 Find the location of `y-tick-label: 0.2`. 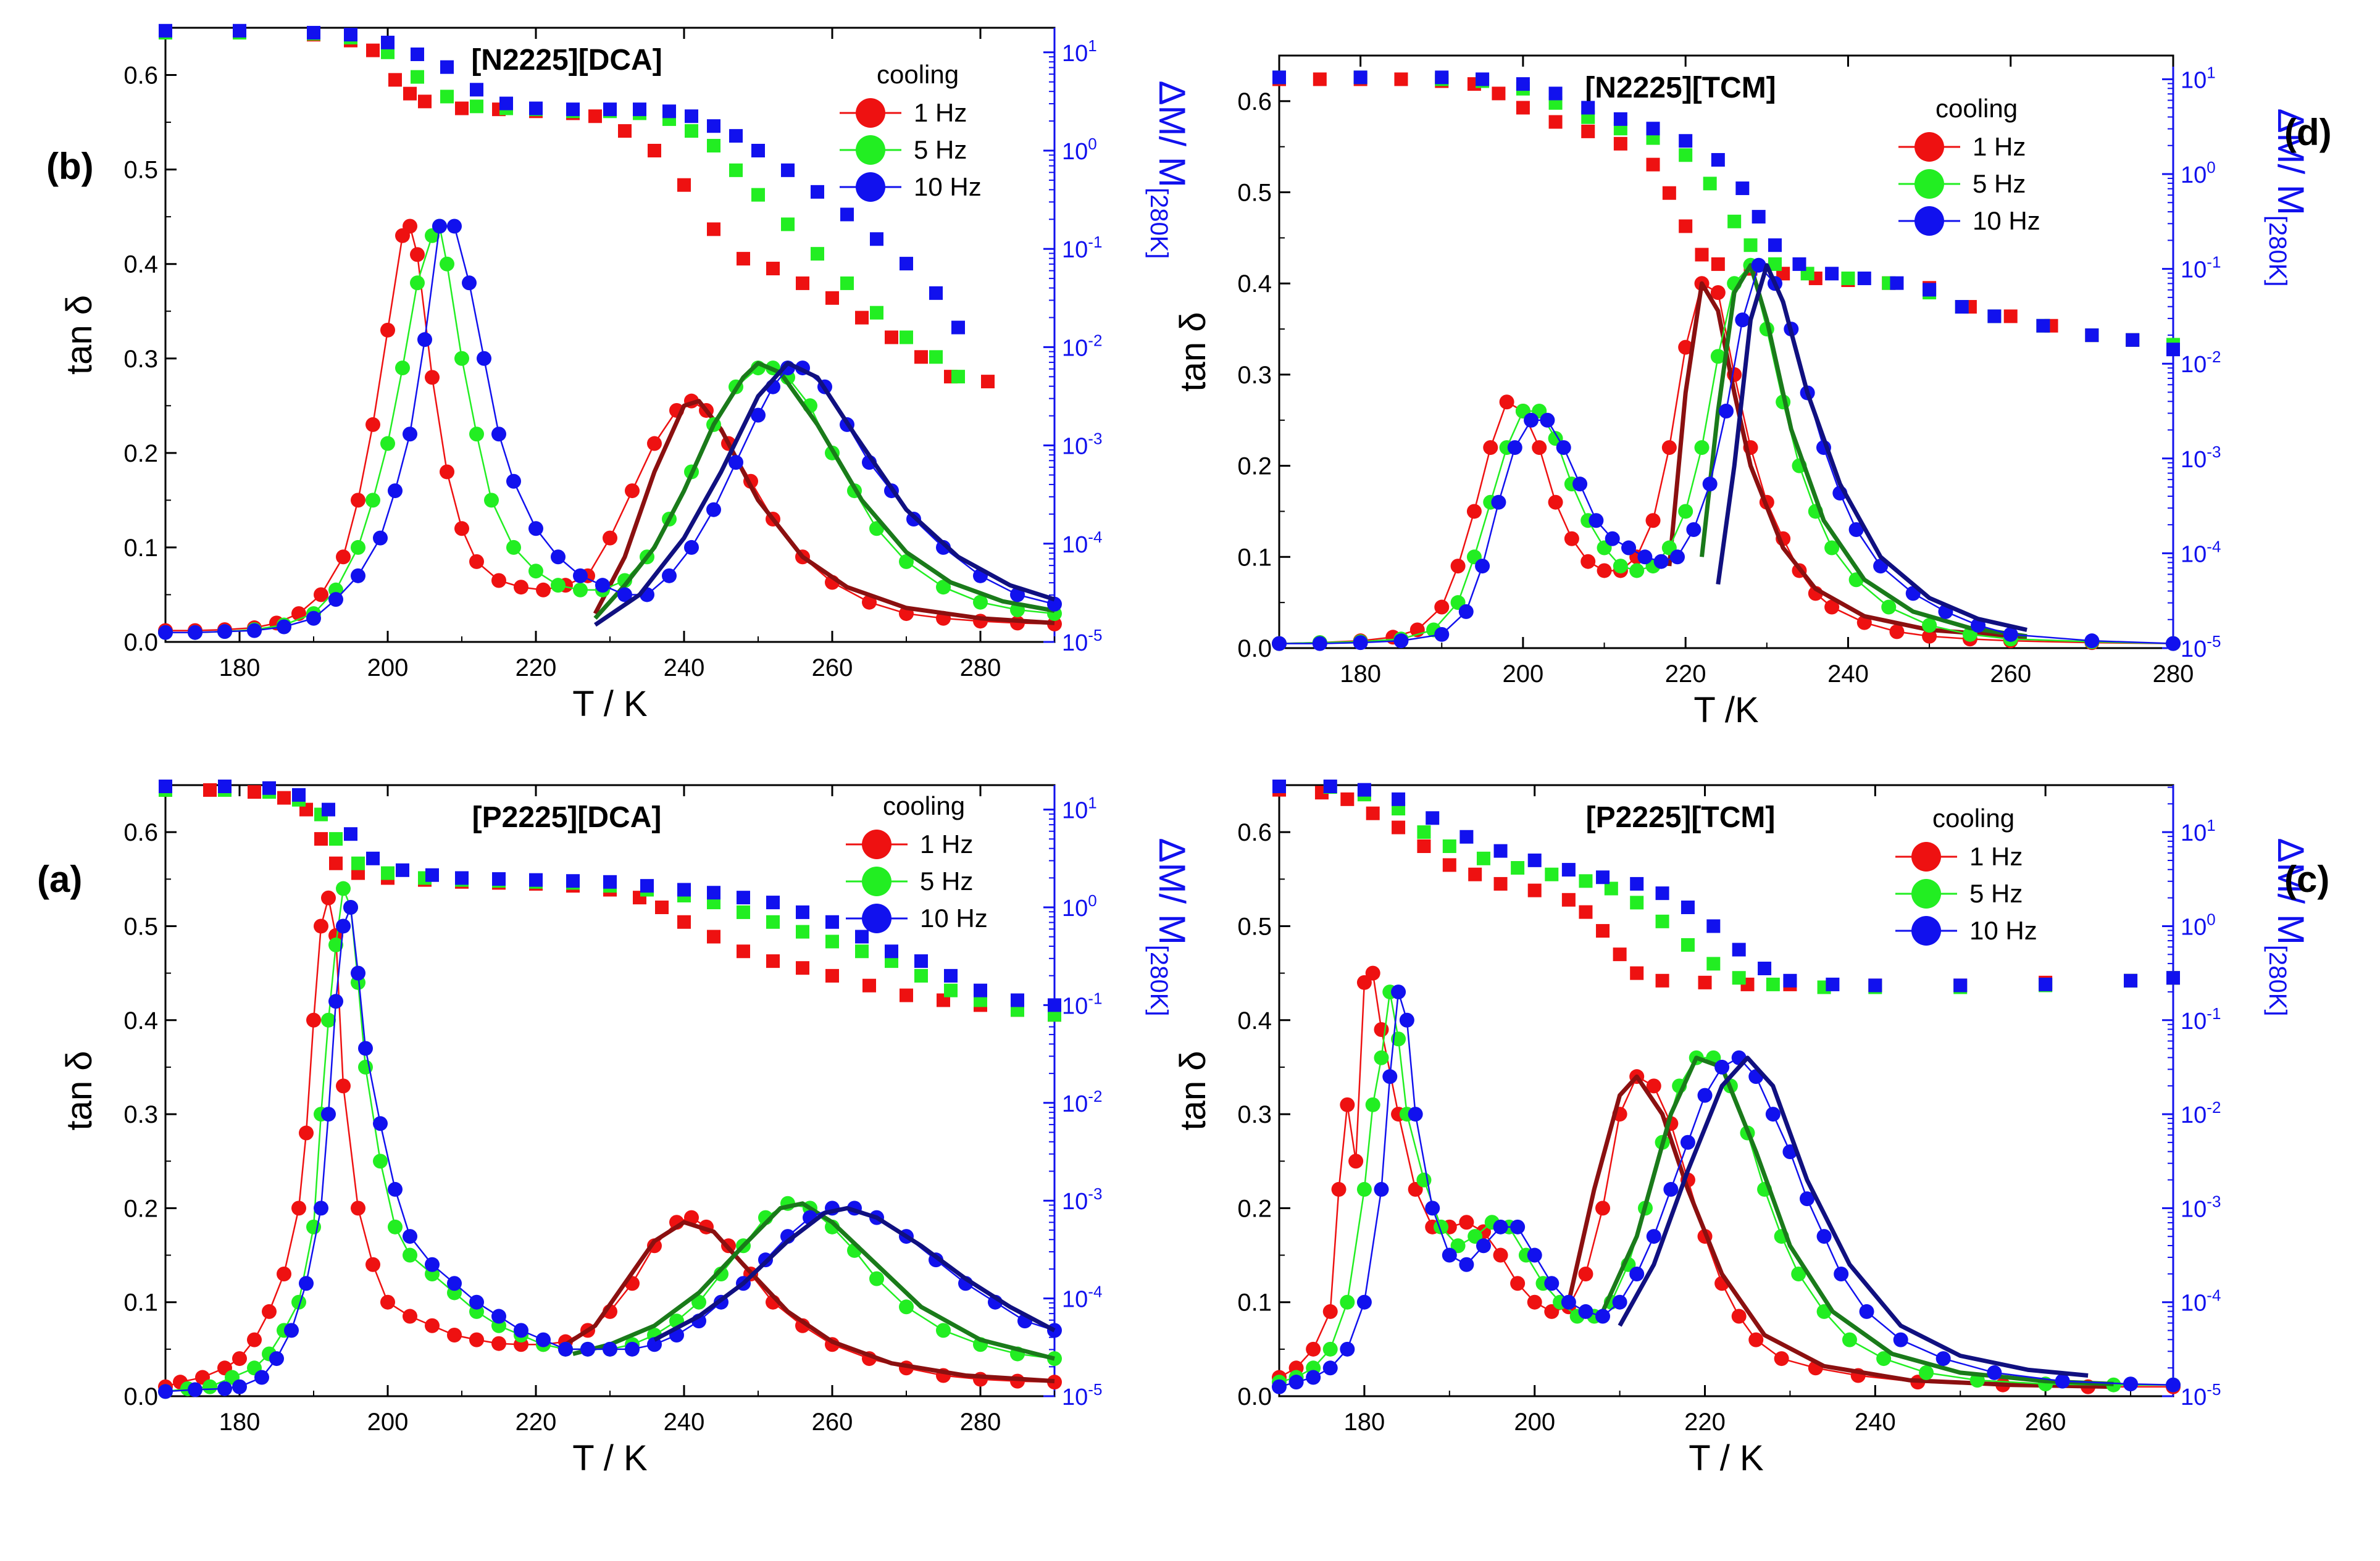

y-tick-label: 0.2 is located at coordinates (140, 1208).